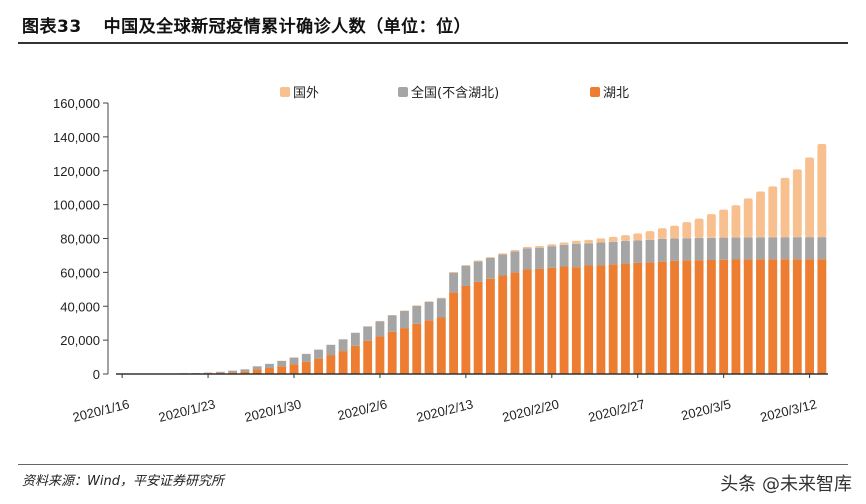 This screenshot has height=504, width=866. Describe the element at coordinates (76, 205) in the screenshot. I see `y-tick-label: 100,000` at that location.